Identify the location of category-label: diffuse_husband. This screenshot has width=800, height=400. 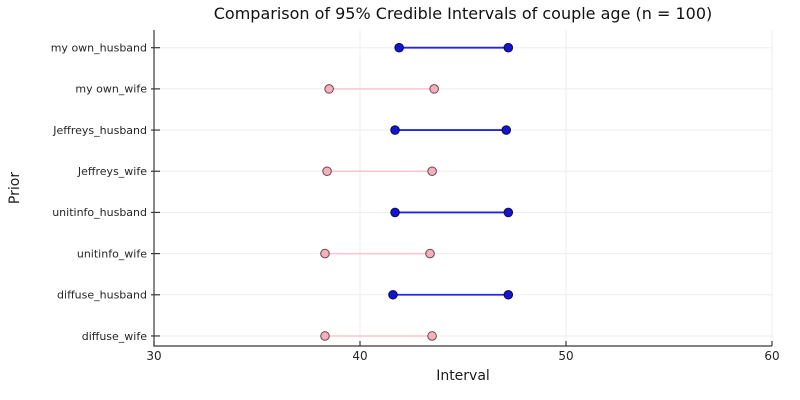
(102, 295).